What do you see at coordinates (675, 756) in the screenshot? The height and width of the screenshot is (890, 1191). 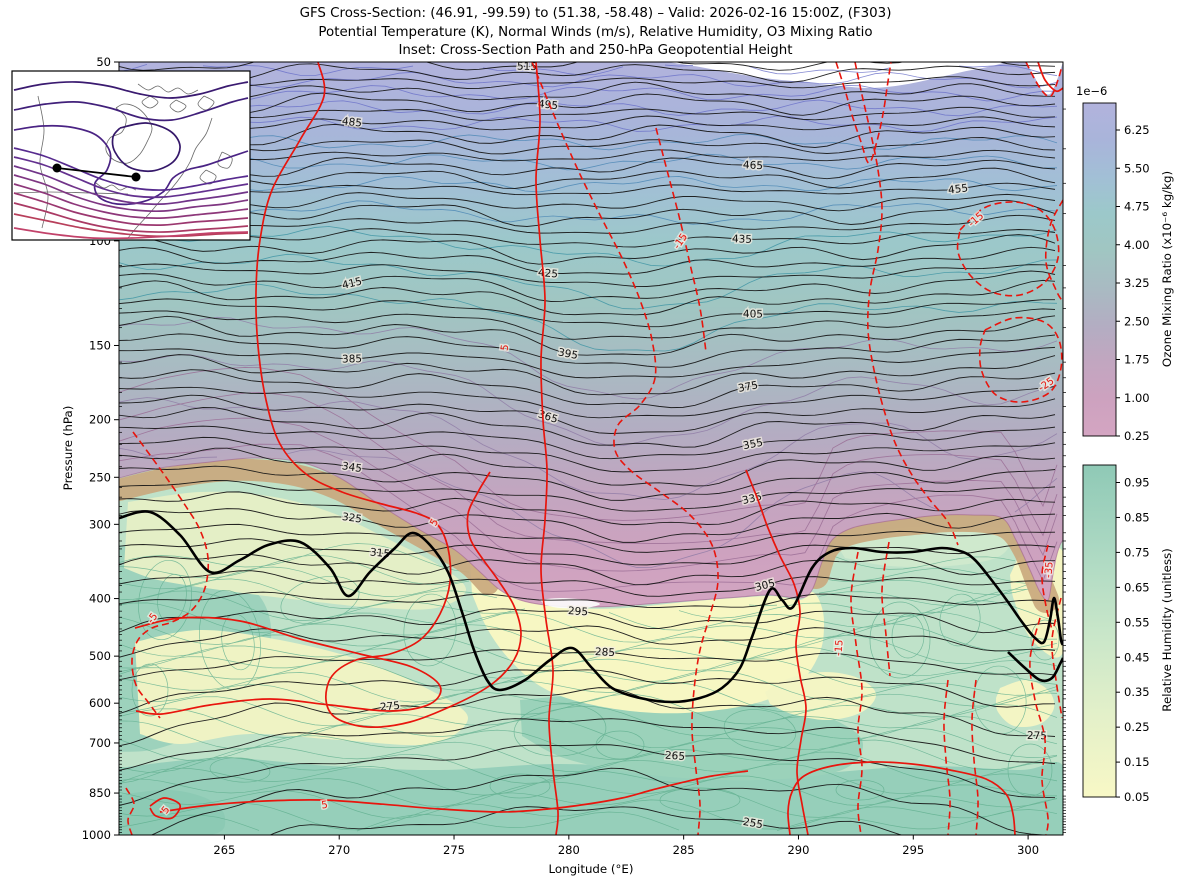 I see `contour-label: 265` at bounding box center [675, 756].